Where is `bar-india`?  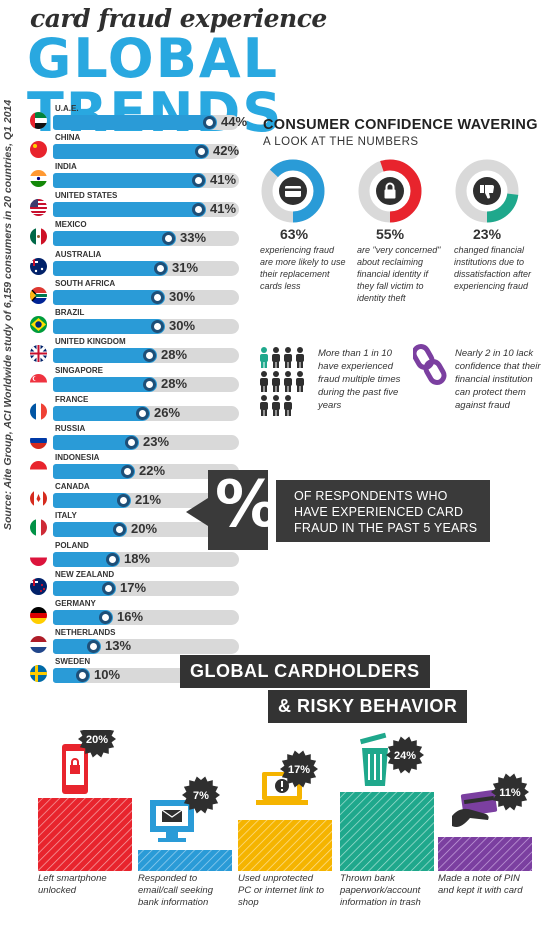 bar-india is located at coordinates (129, 181).